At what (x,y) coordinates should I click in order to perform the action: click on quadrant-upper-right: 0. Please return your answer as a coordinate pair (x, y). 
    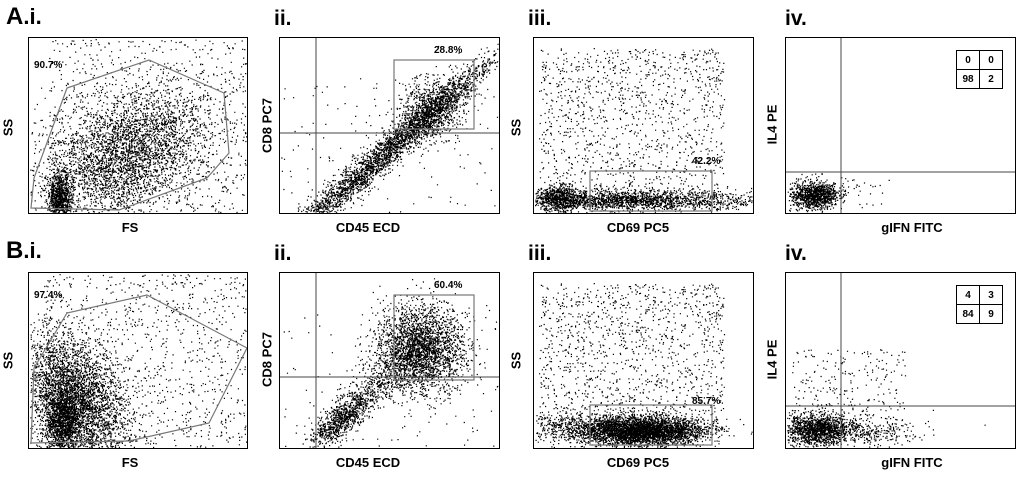
    Looking at the image, I should click on (991, 60).